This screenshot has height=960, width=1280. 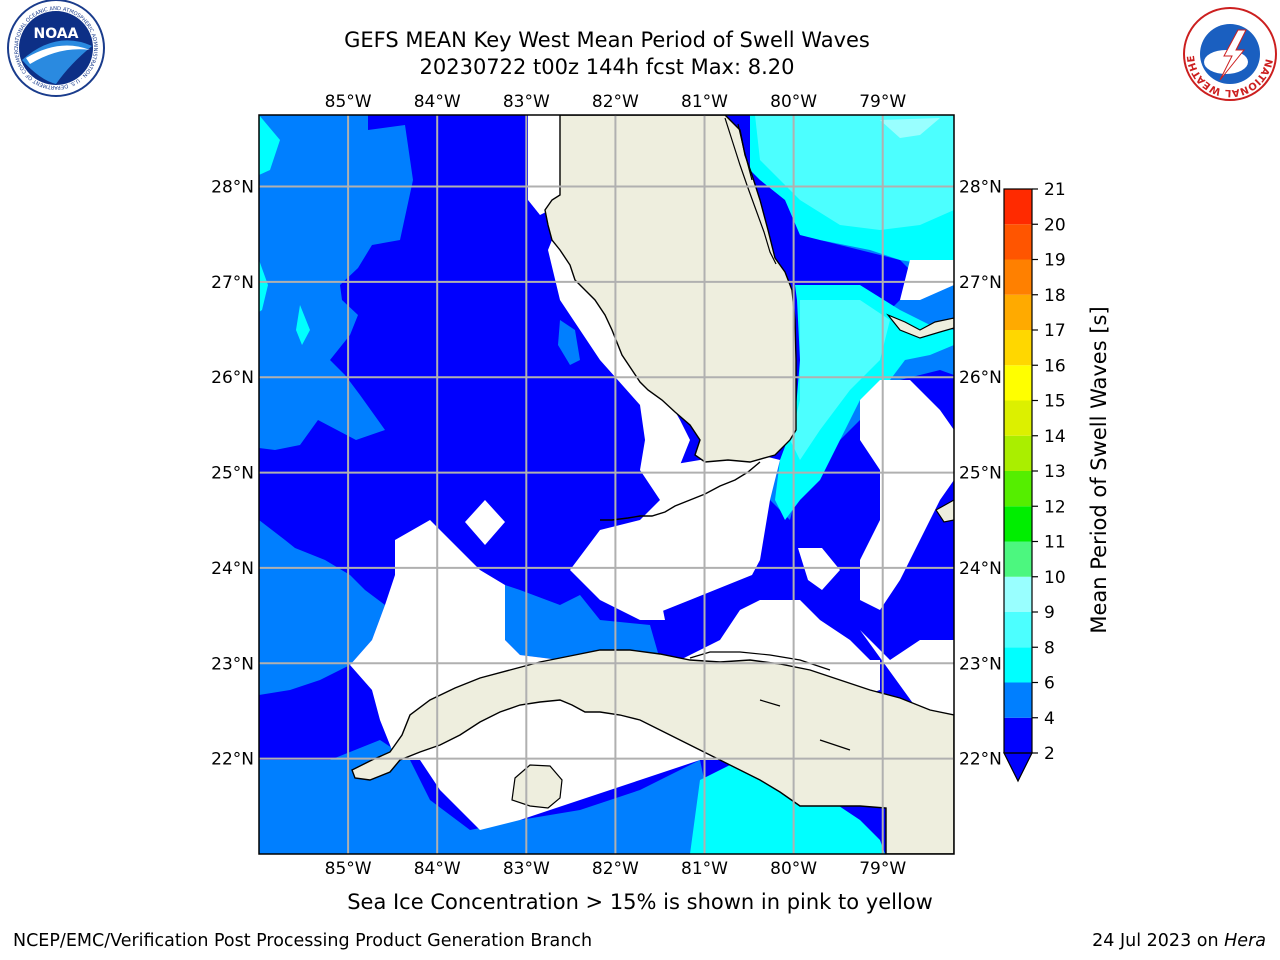 What do you see at coordinates (1049, 648) in the screenshot?
I see `colorbar-tick-label: 8` at bounding box center [1049, 648].